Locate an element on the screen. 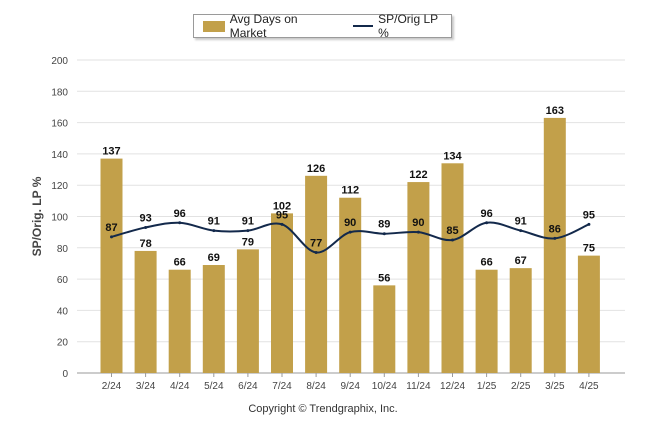  bar-value-label: 67 is located at coordinates (521, 261).